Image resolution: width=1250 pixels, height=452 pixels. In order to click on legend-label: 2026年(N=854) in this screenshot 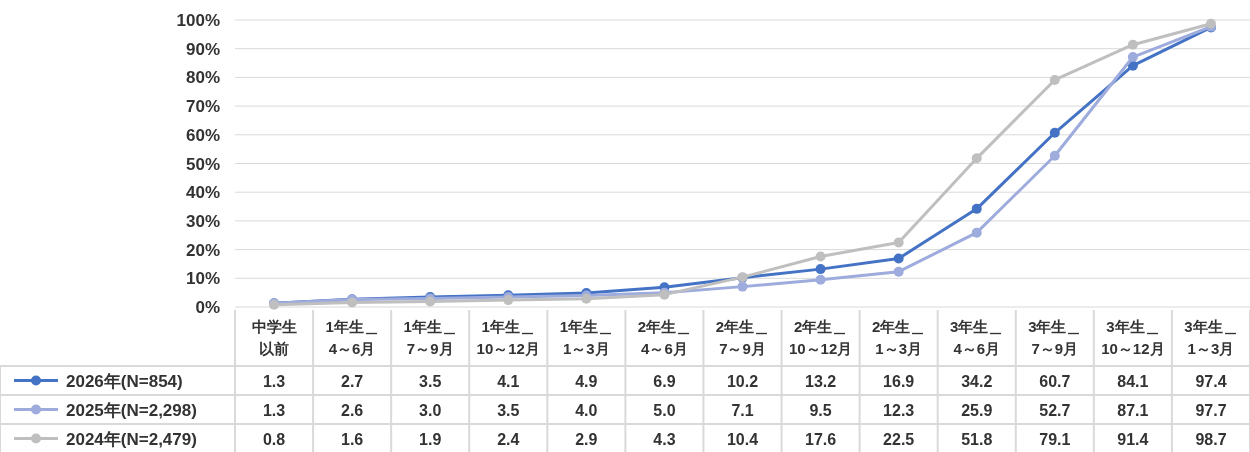, I will do `click(124, 381)`.